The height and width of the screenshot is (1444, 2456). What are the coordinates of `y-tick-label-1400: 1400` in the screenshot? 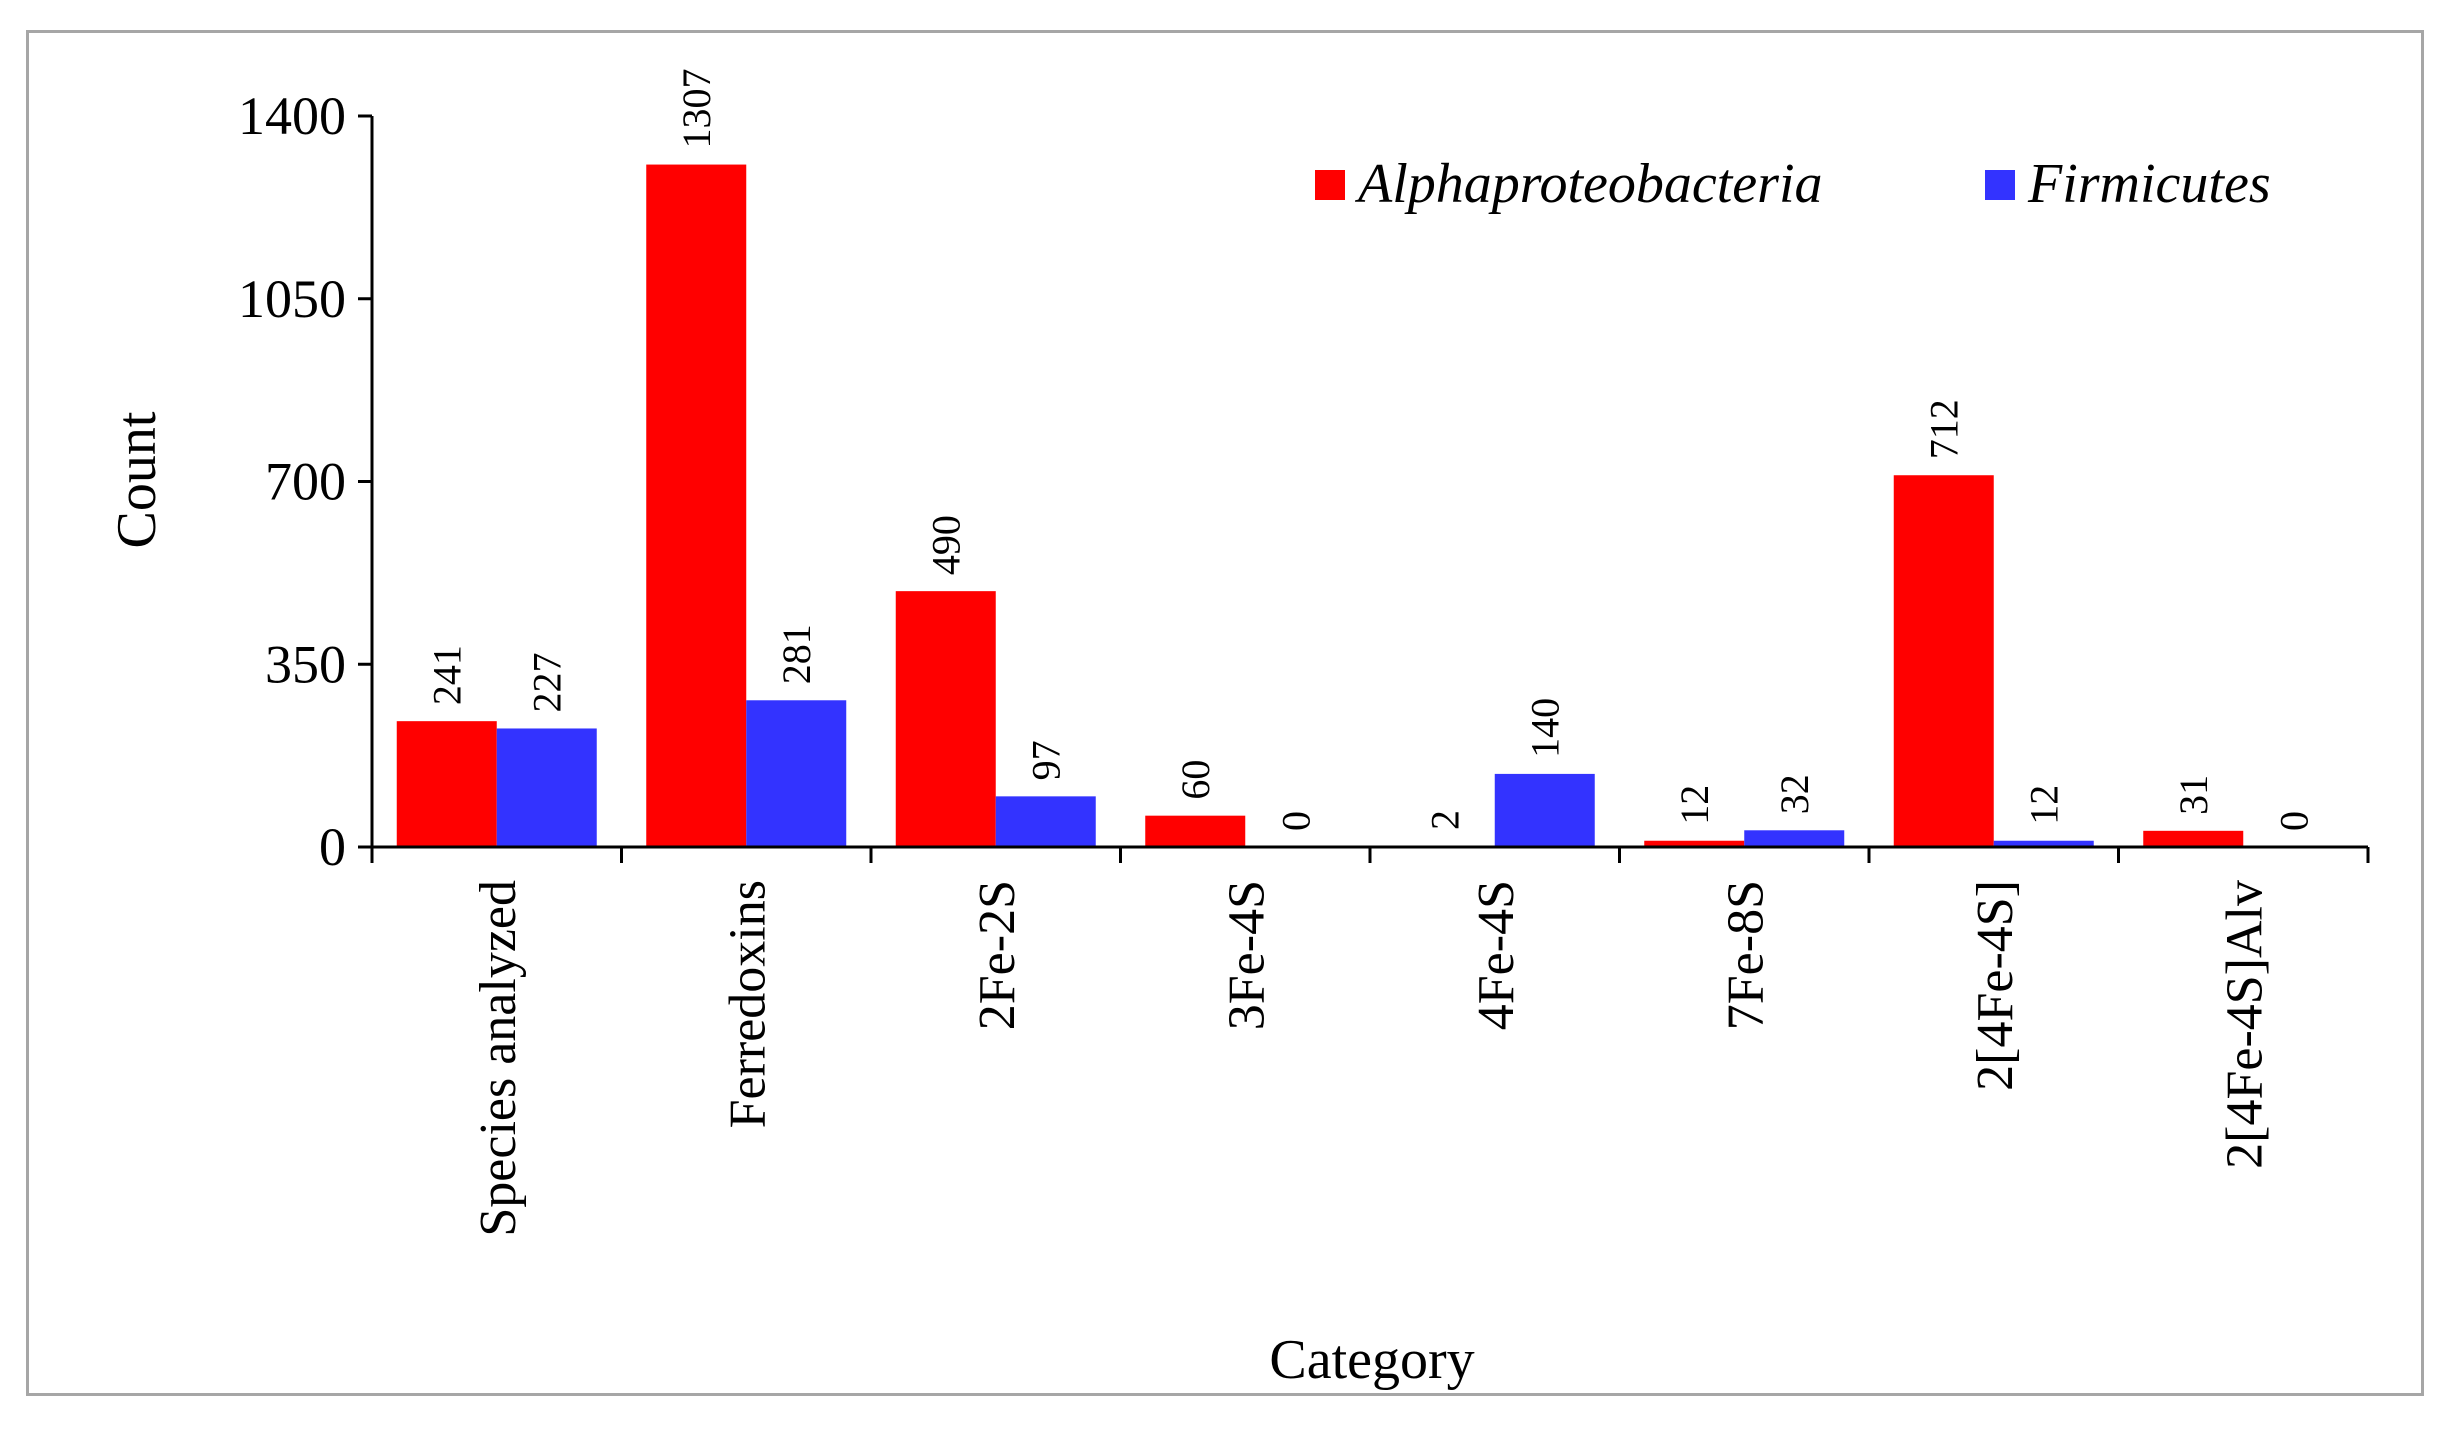 It's located at (292, 116).